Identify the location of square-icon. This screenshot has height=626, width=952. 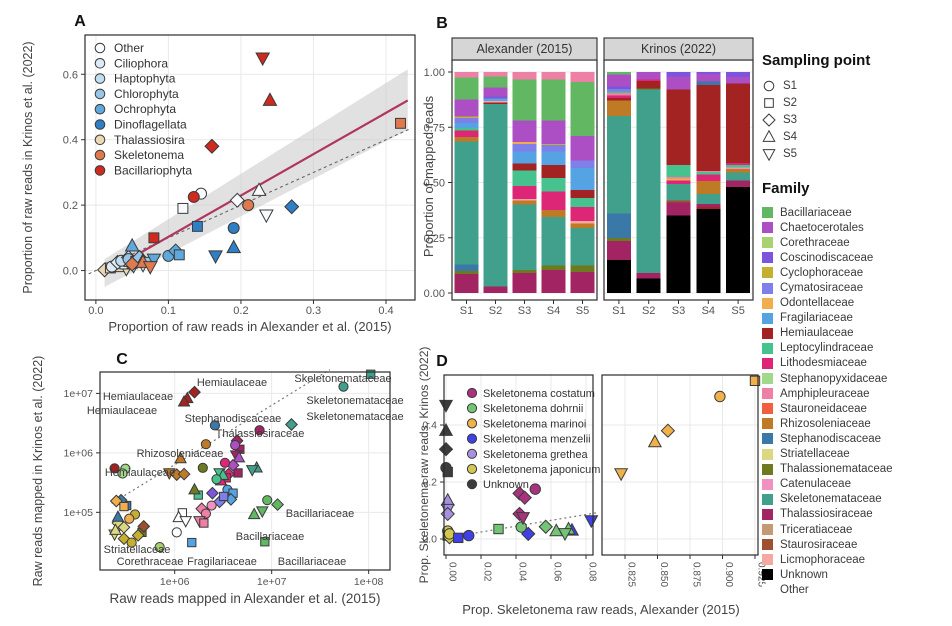
(769, 103).